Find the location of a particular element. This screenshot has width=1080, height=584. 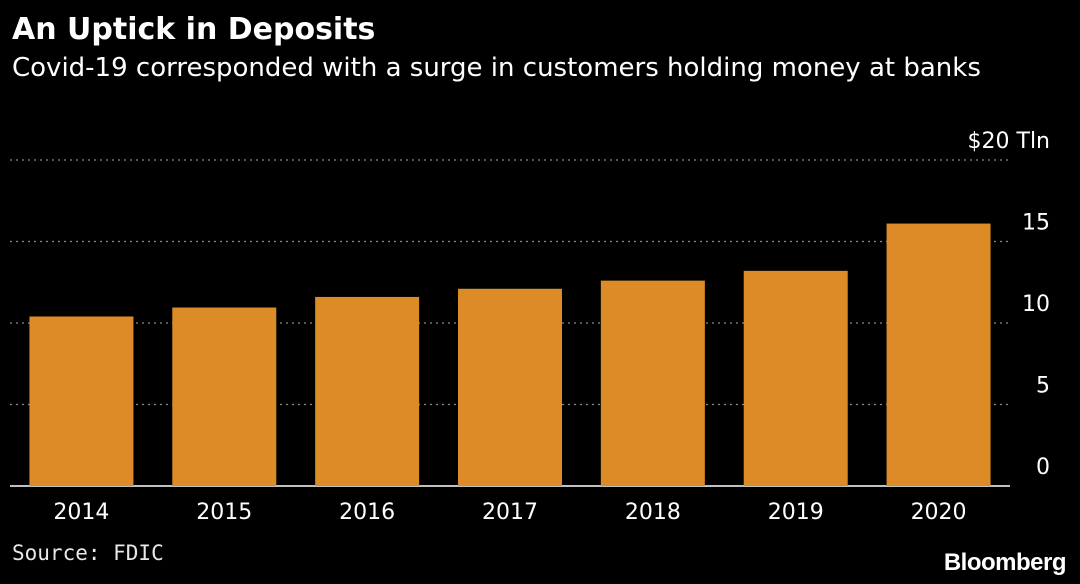

x-tick-label-2017: 2017 is located at coordinates (510, 512).